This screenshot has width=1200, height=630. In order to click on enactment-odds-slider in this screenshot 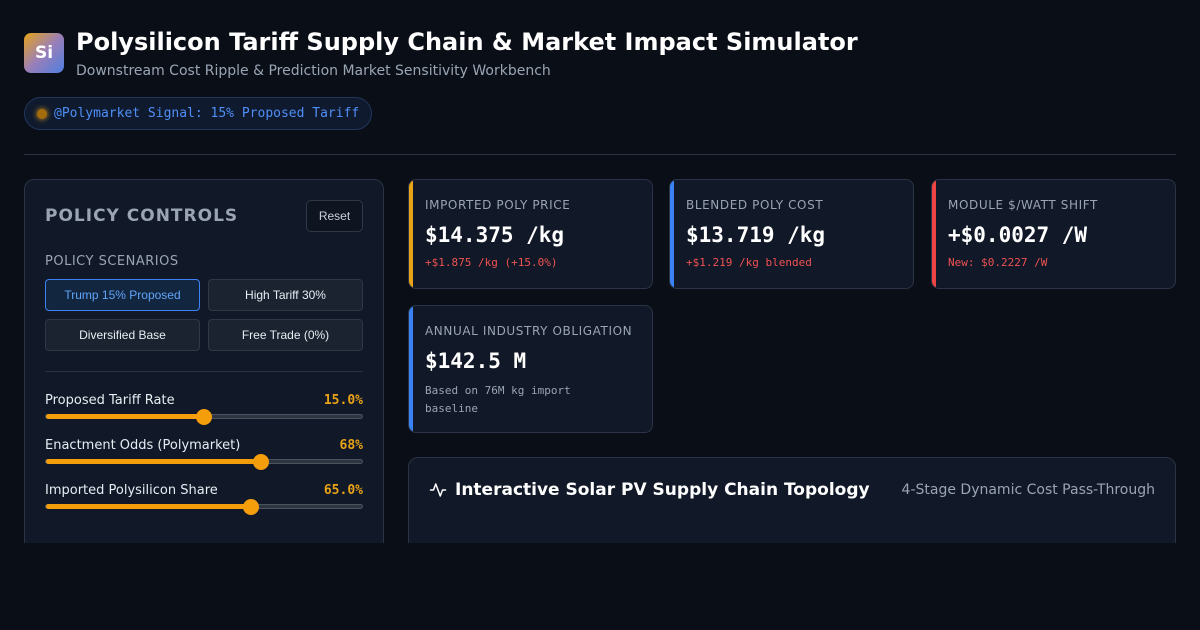, I will do `click(204, 461)`.